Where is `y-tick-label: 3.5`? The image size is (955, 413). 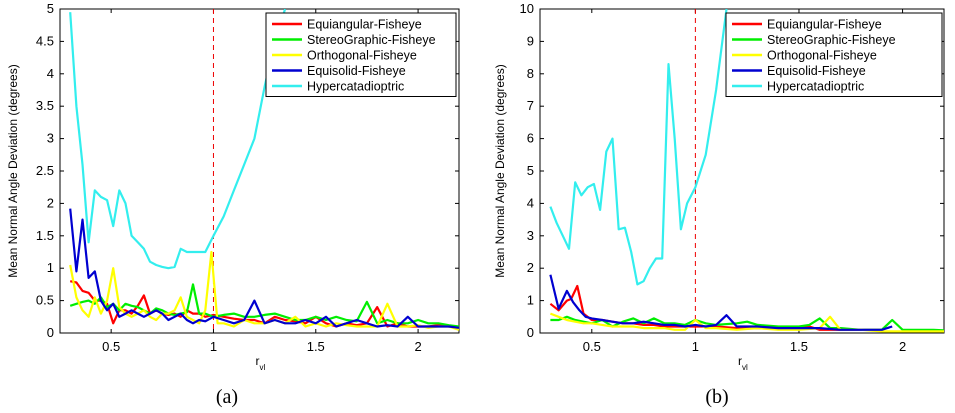 y-tick-label: 3.5 is located at coordinates (45, 105).